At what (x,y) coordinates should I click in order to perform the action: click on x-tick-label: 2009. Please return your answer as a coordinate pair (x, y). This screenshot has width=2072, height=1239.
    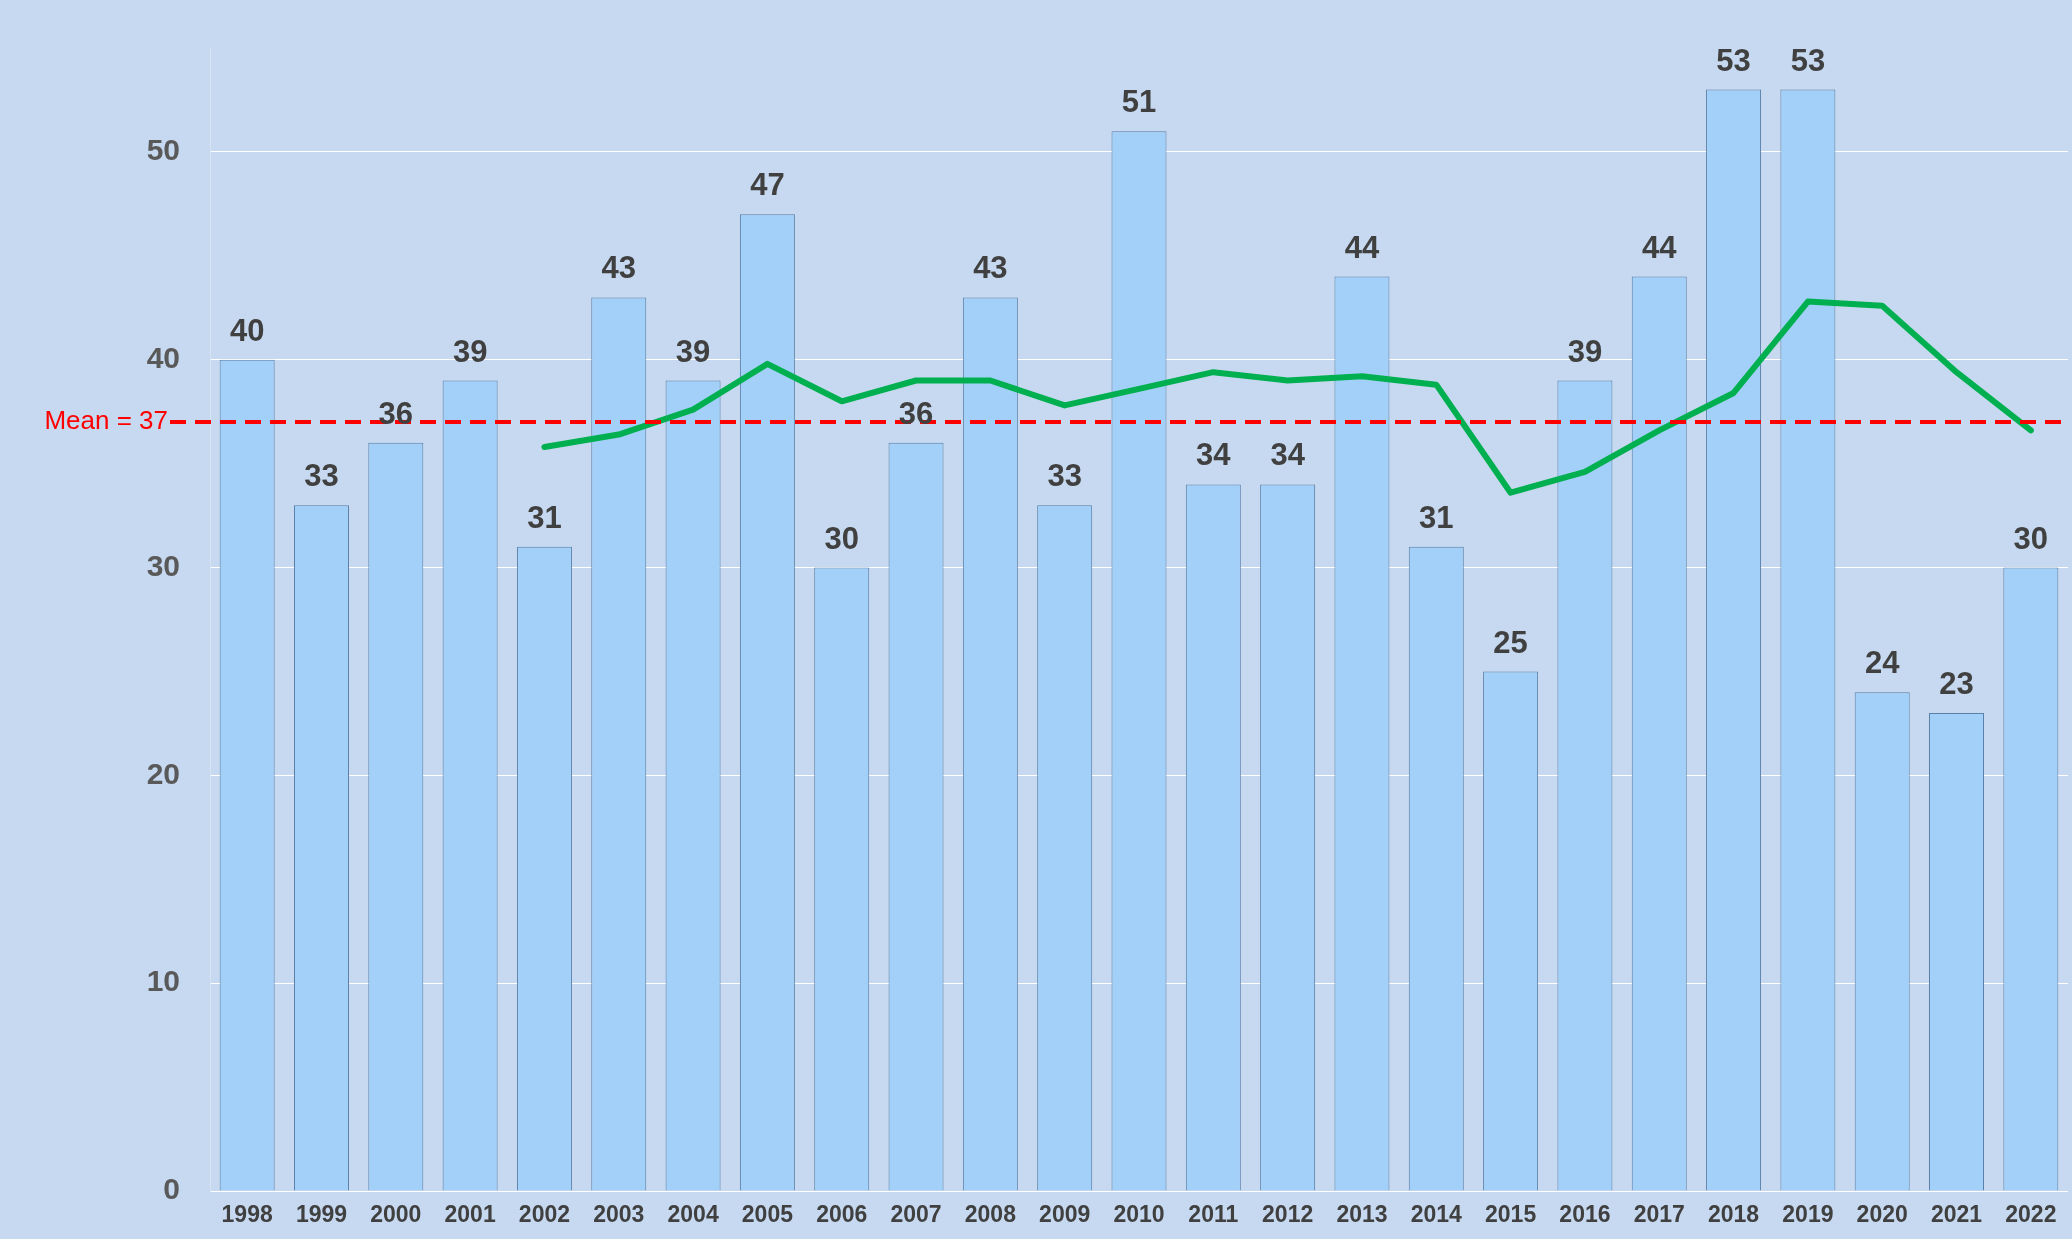
    Looking at the image, I should click on (1065, 1214).